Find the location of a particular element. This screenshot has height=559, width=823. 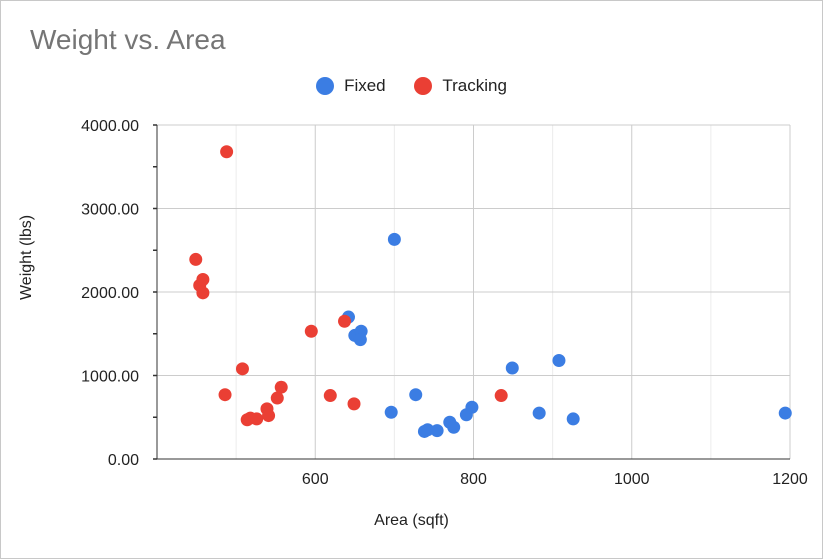

x-tick-label: 800 is located at coordinates (473, 479).